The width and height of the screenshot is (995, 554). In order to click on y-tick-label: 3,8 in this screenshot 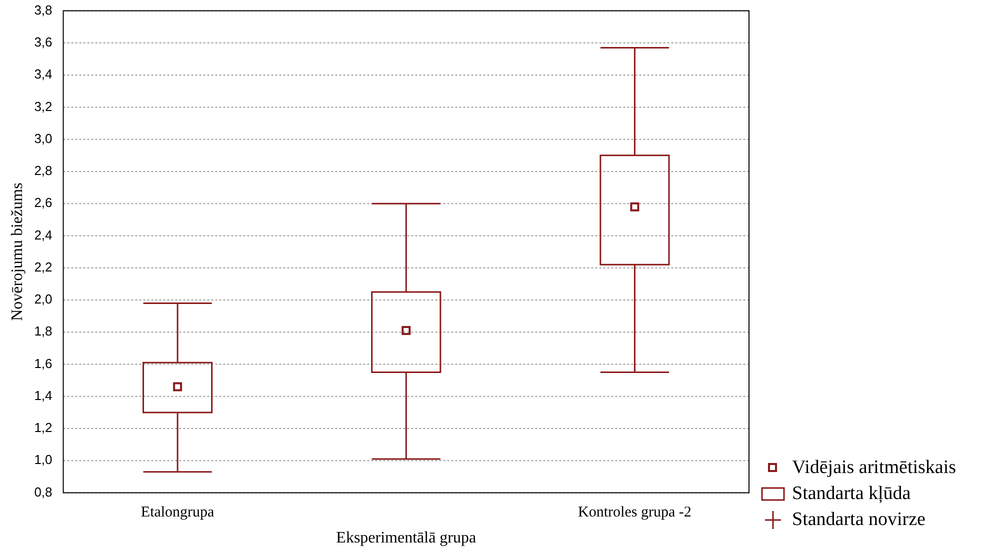, I will do `click(43, 10)`.